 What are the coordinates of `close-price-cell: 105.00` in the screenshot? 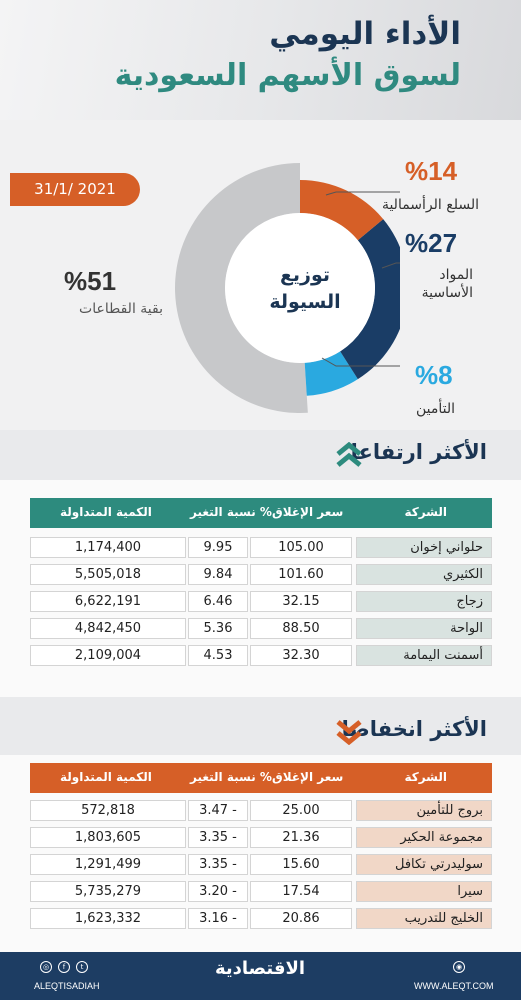 It's located at (301, 547).